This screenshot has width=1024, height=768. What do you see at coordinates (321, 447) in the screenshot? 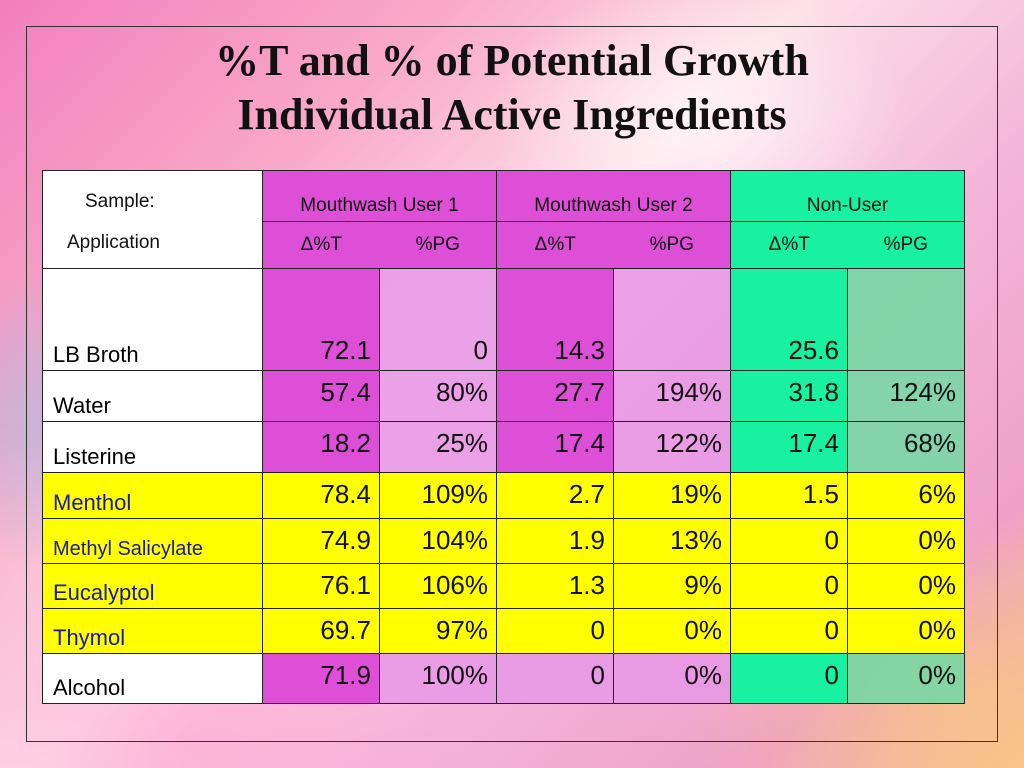
I see `cell-value: 18.2` at bounding box center [321, 447].